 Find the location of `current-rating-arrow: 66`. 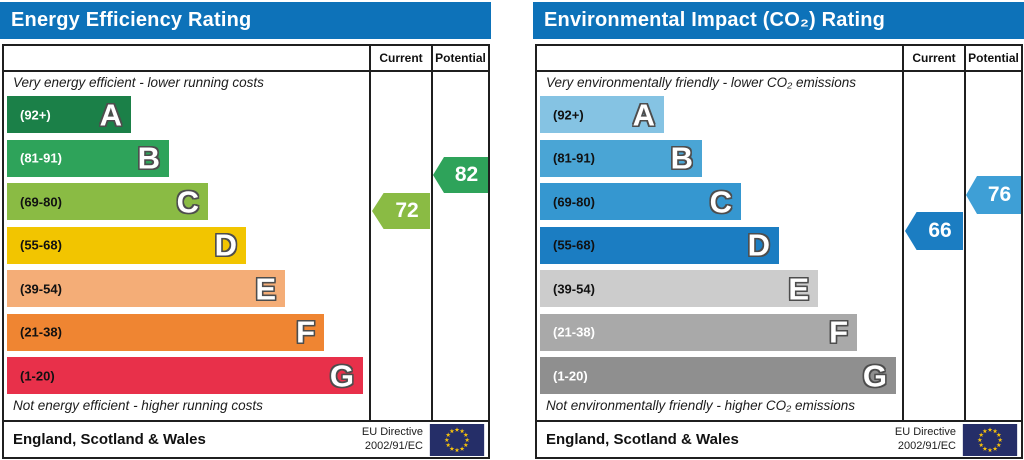

current-rating-arrow: 66 is located at coordinates (934, 231).